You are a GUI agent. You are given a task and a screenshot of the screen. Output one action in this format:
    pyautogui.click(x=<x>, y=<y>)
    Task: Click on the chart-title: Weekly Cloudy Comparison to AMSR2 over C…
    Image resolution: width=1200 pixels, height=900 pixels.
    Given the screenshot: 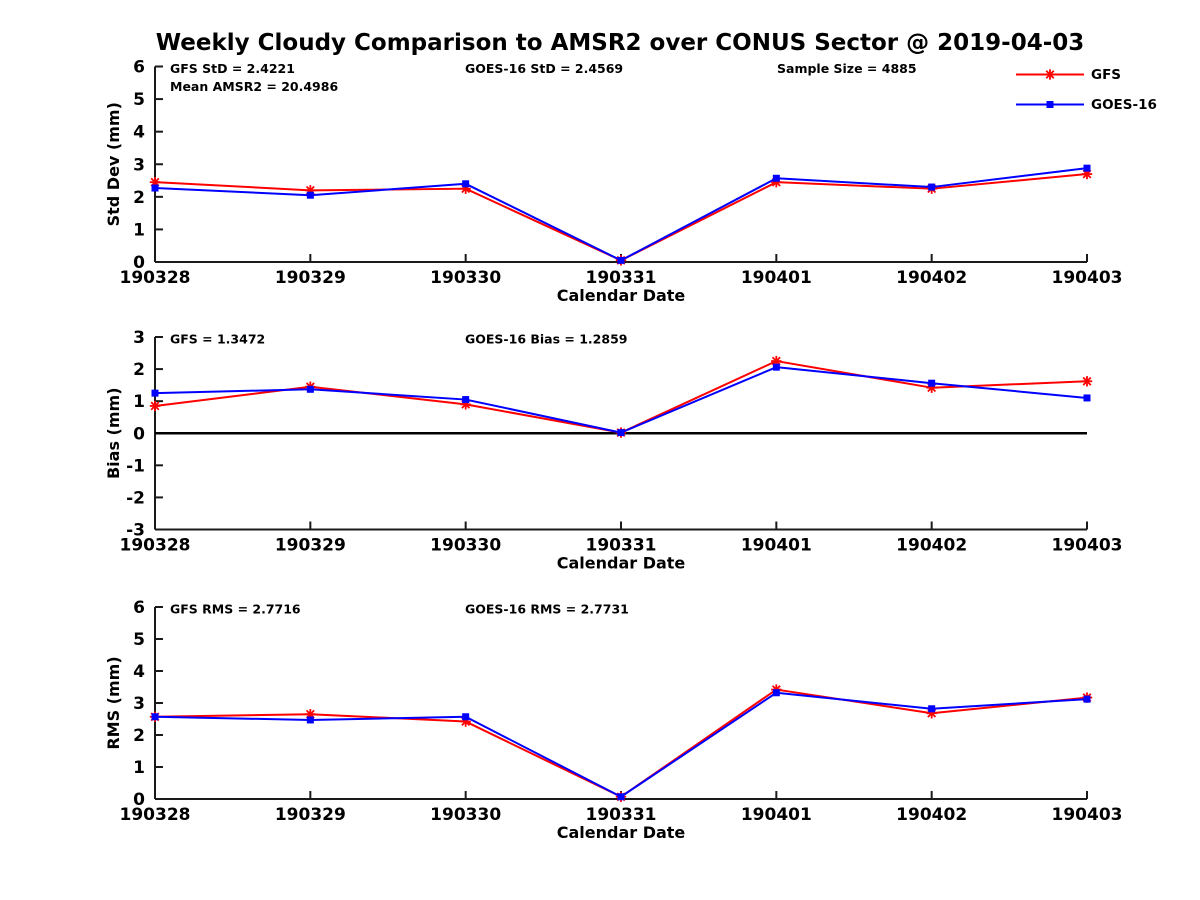 What is the action you would take?
    pyautogui.click(x=620, y=43)
    